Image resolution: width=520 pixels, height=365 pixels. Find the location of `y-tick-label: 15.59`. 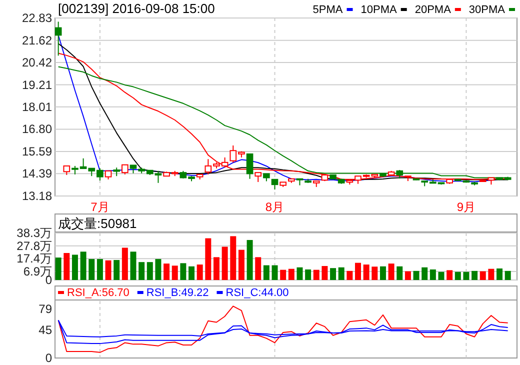

y-tick-label: 15.59 is located at coordinates (37, 151).